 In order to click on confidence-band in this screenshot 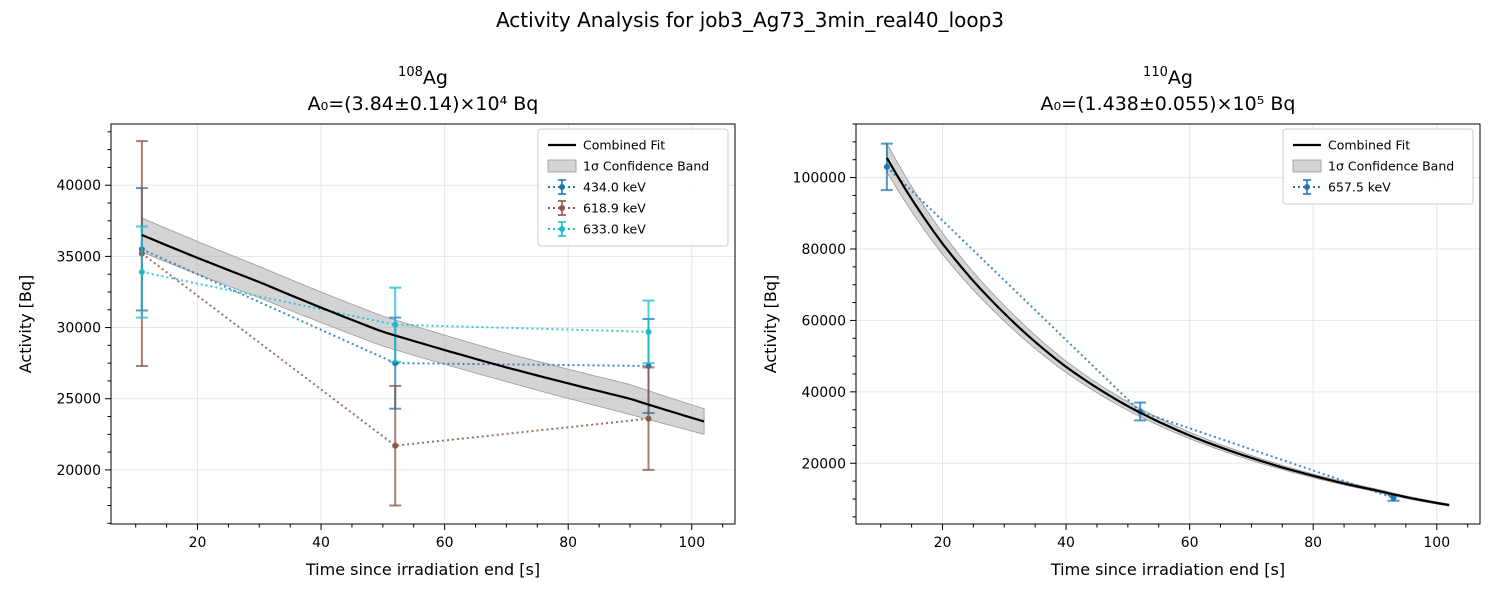, I will do `click(423, 326)`.